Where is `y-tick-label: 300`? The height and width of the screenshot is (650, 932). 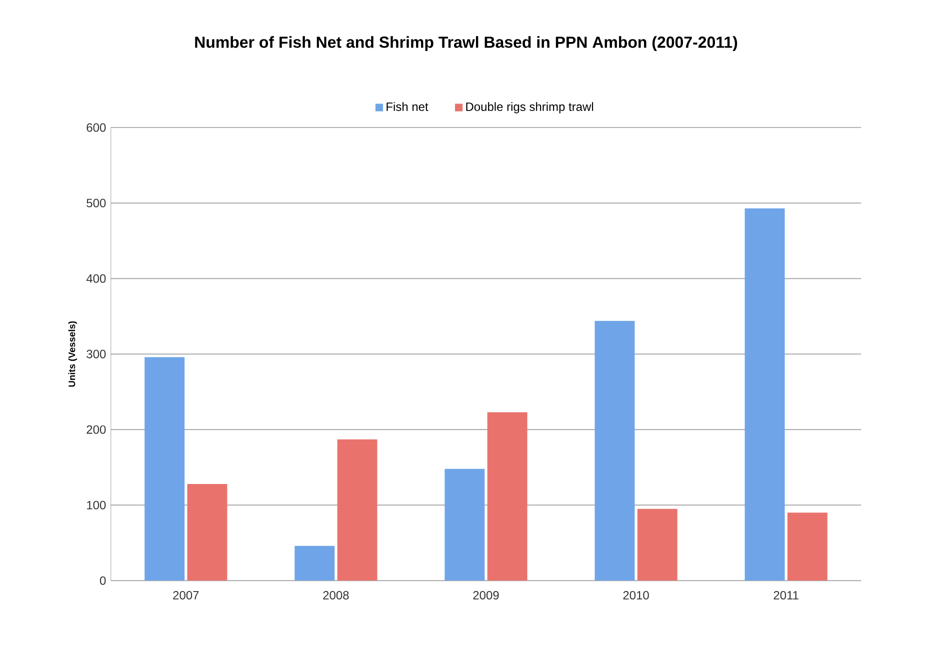
y-tick-label: 300 is located at coordinates (96, 354).